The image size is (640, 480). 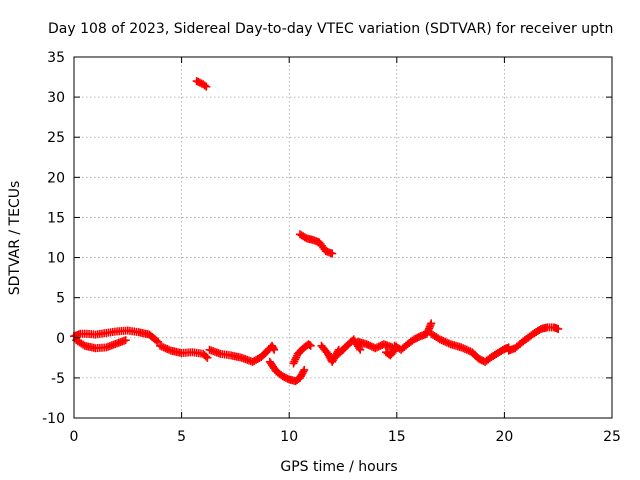 I want to click on y-tick-label: 30, so click(x=56, y=98).